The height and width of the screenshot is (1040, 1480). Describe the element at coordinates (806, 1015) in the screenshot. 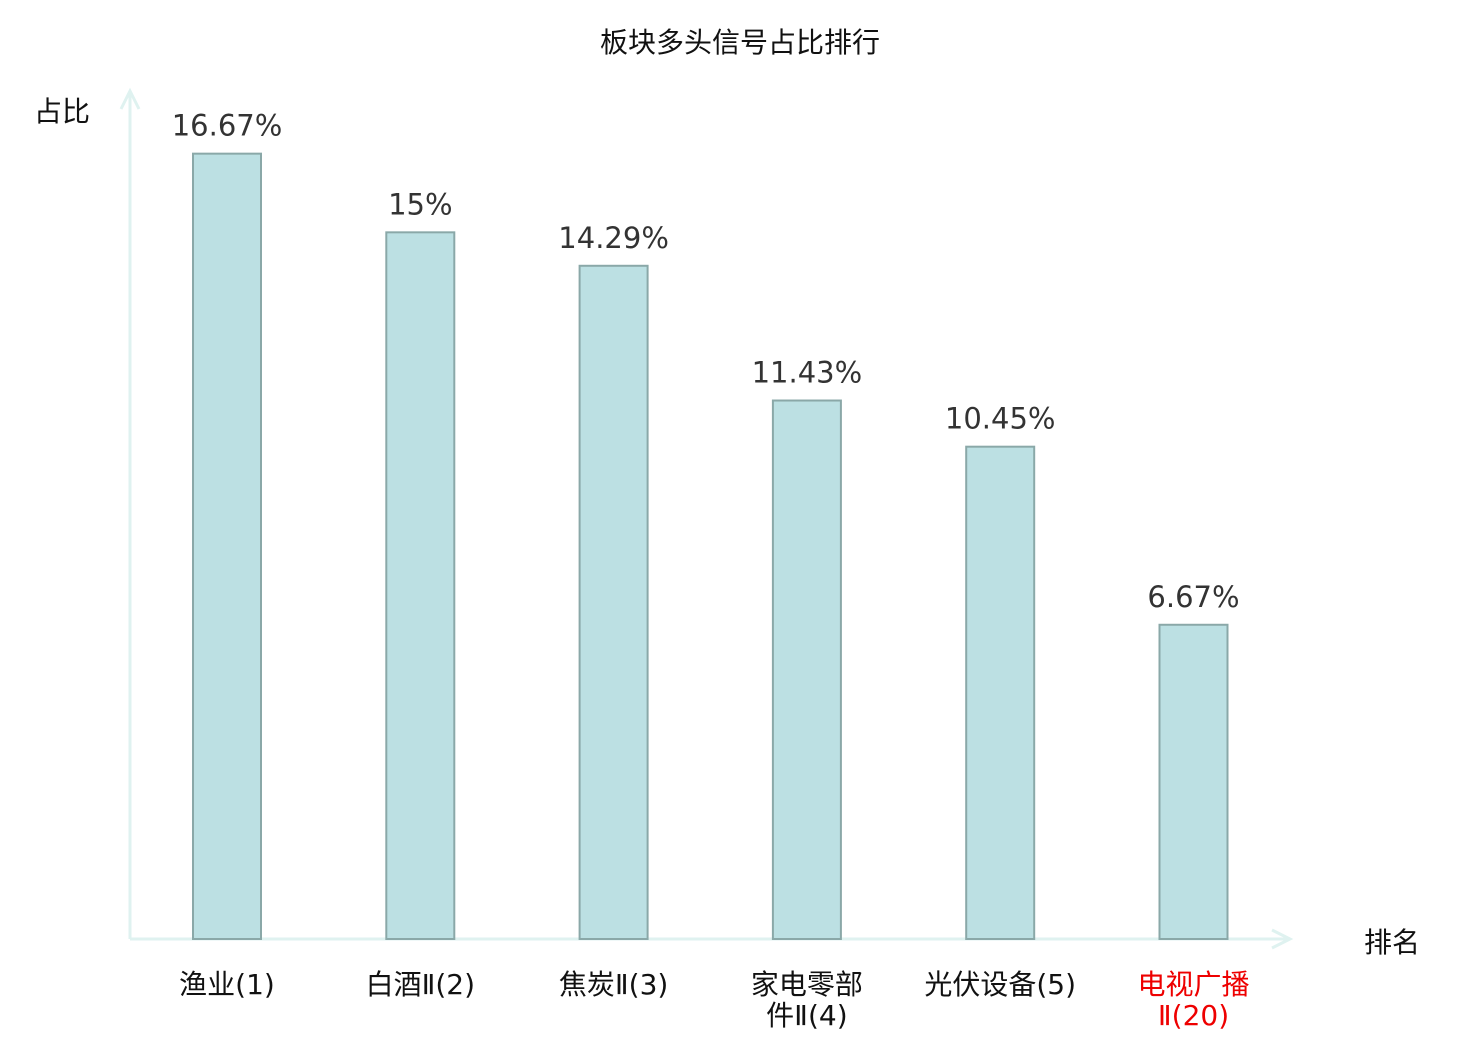

I see `x-tick-line: 件Ⅱ(4)` at that location.